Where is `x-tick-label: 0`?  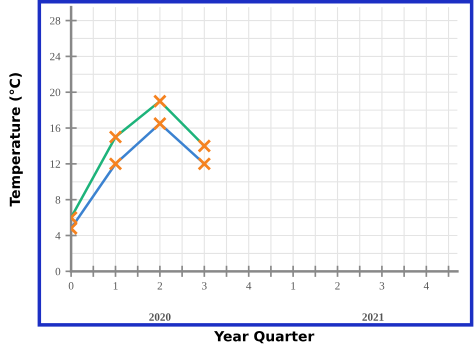 x-tick-label: 0 is located at coordinates (71, 286).